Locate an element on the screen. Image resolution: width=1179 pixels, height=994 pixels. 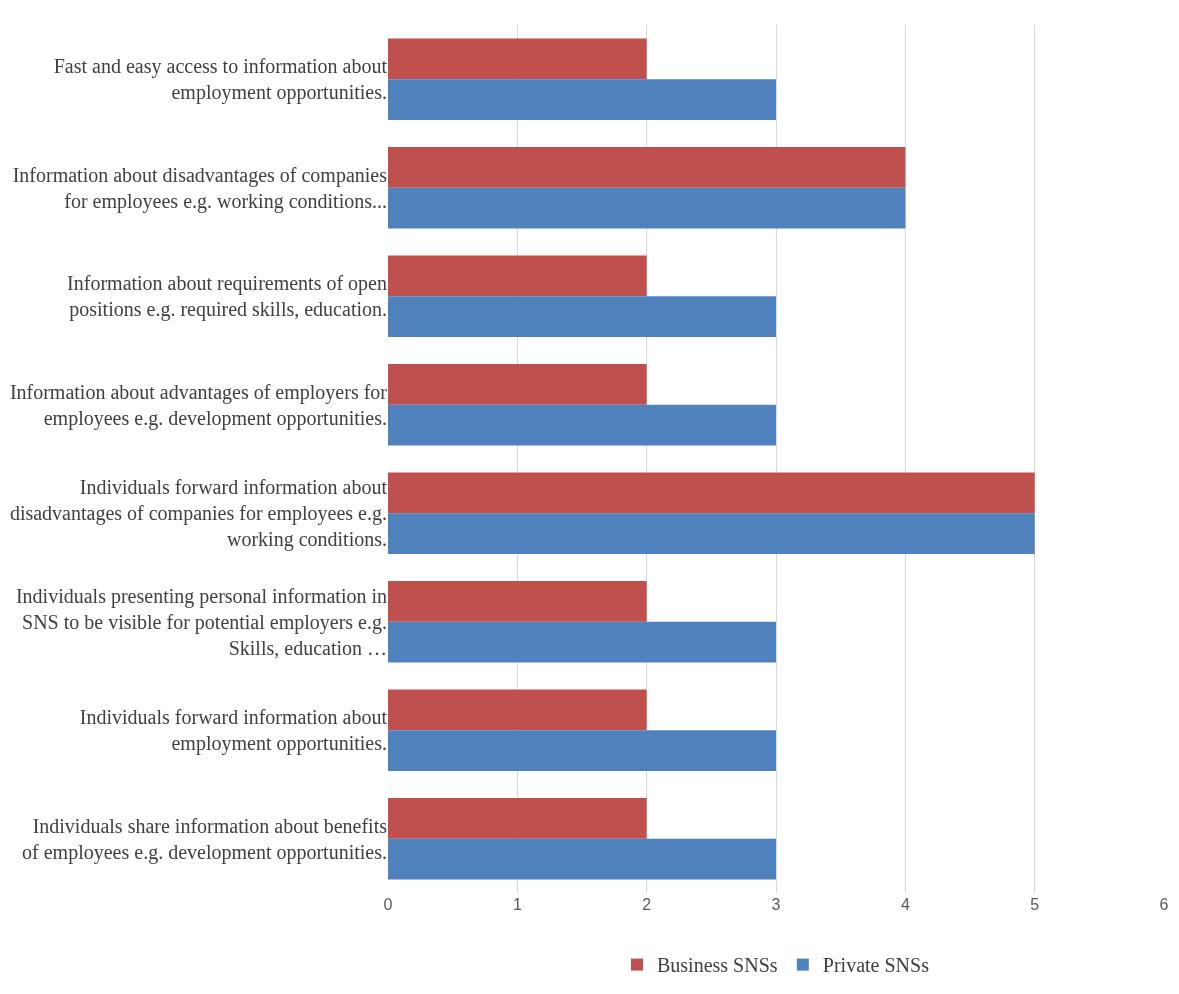
y-tick-label: Information about requirements of open positions e.g. required skills, education. is located at coordinates (227, 297).